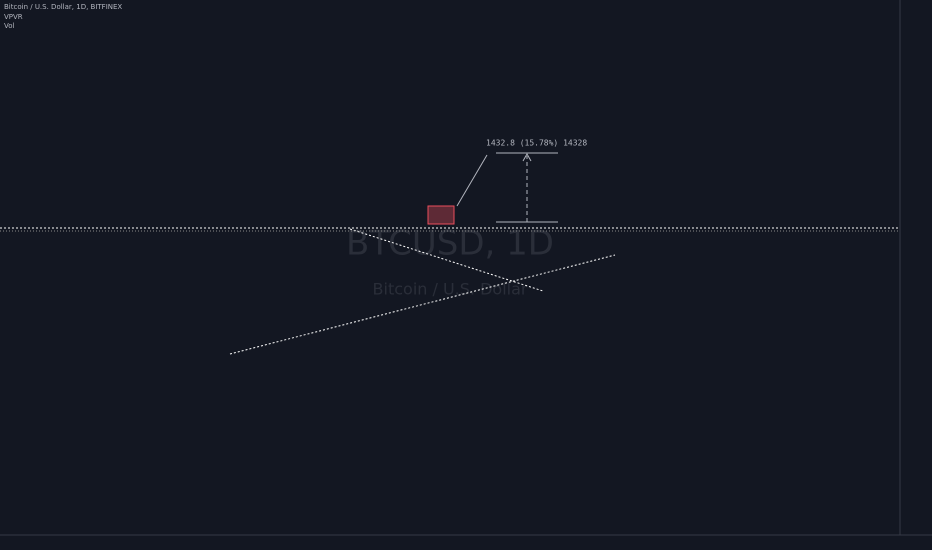  Describe the element at coordinates (916, 275) in the screenshot. I see `price-axis` at that location.